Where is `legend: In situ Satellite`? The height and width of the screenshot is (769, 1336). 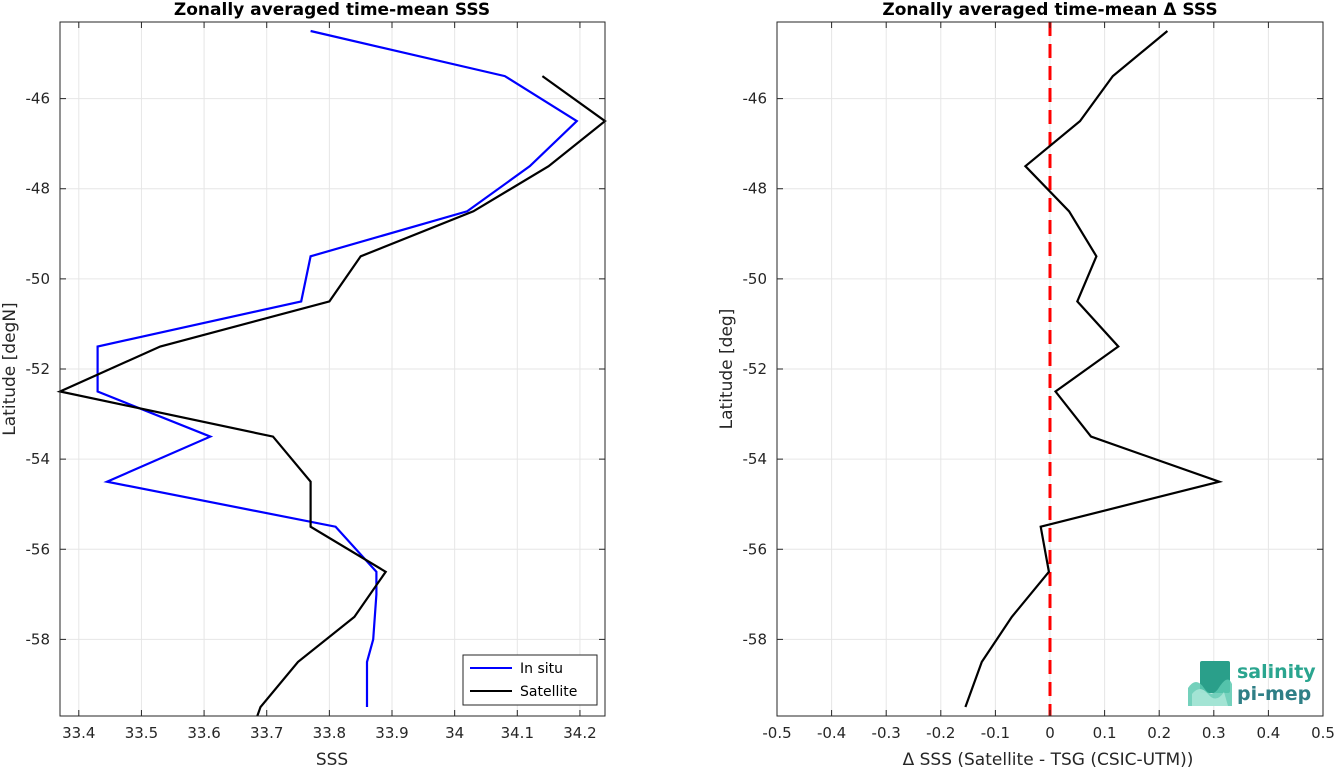
legend: In situ Satellite is located at coordinates (530, 680).